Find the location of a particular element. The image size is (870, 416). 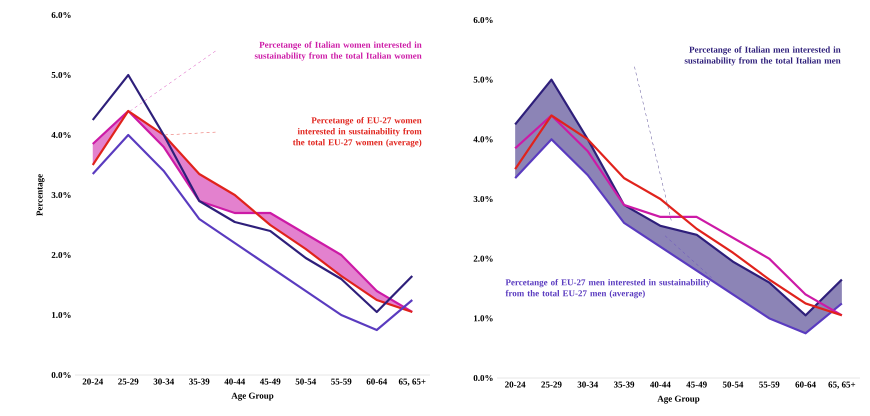

annotation: Percetange of EU-27 men interested in sustainability from the total EU-27 men (average) is located at coordinates (608, 288).